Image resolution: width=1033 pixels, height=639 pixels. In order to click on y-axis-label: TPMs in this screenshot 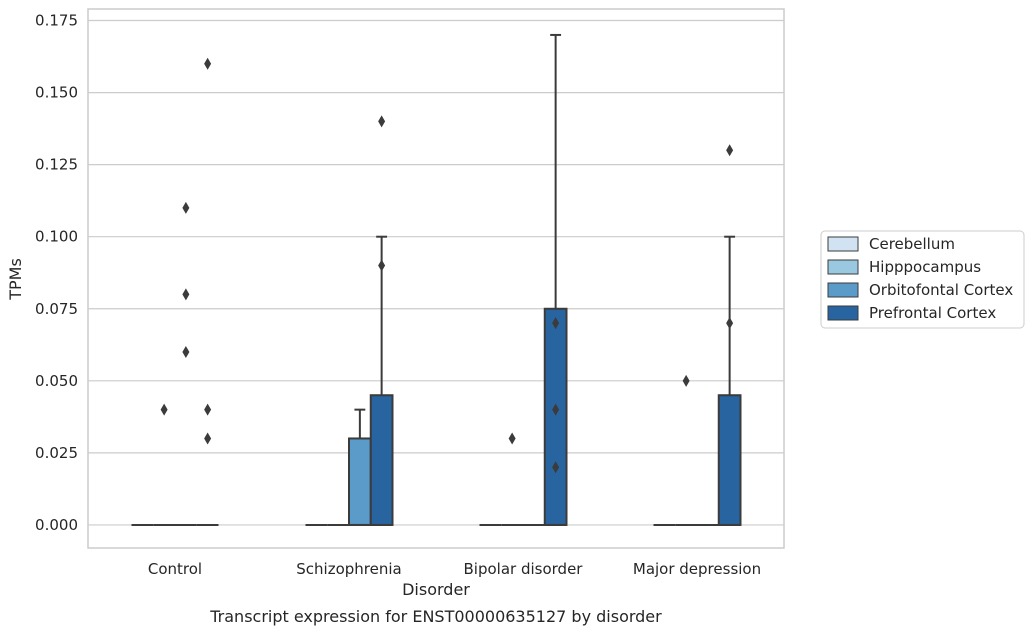, I will do `click(15, 279)`.